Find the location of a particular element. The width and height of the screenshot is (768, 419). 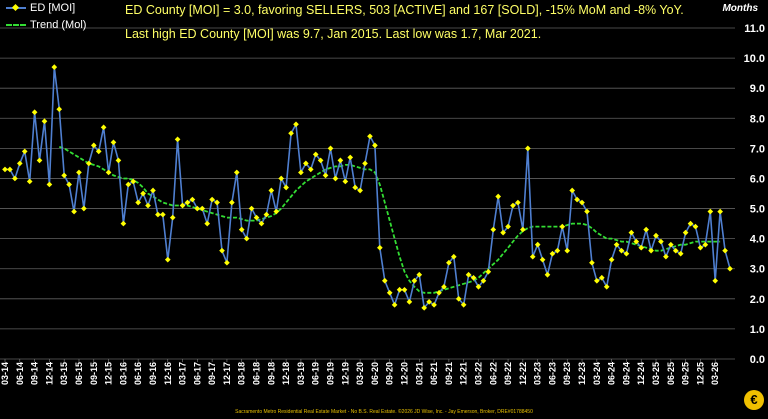

x-tick-label: 03-21 is located at coordinates (419, 373).